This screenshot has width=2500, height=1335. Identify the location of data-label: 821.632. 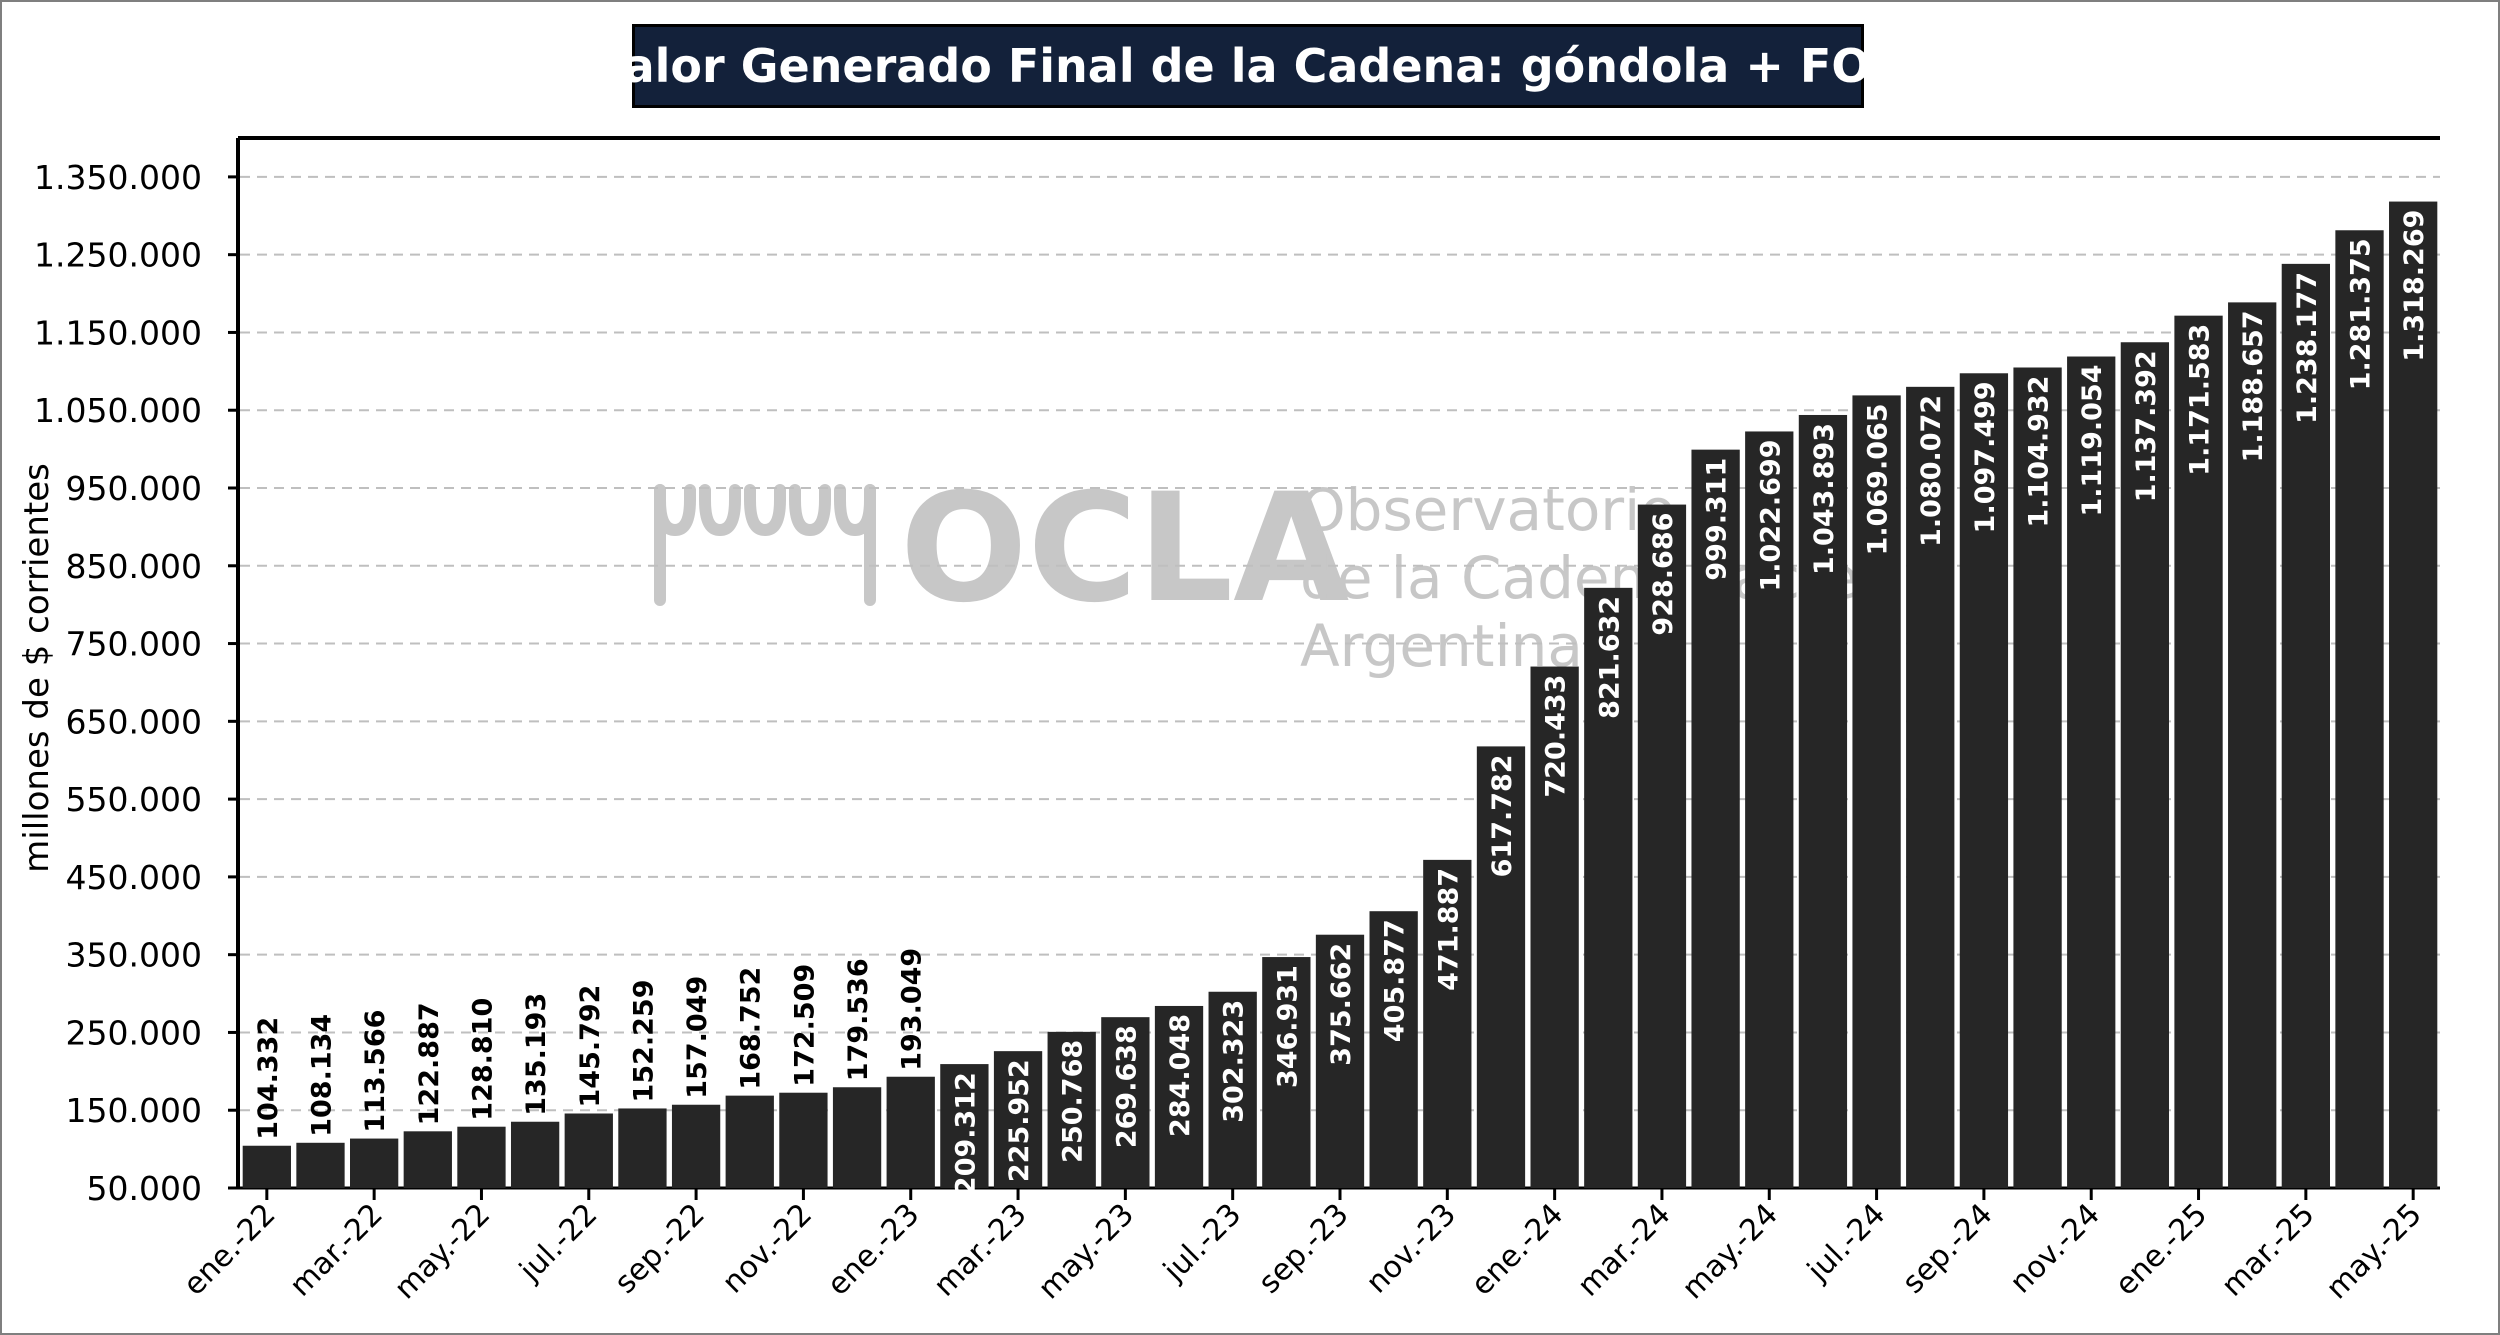
(1609, 657).